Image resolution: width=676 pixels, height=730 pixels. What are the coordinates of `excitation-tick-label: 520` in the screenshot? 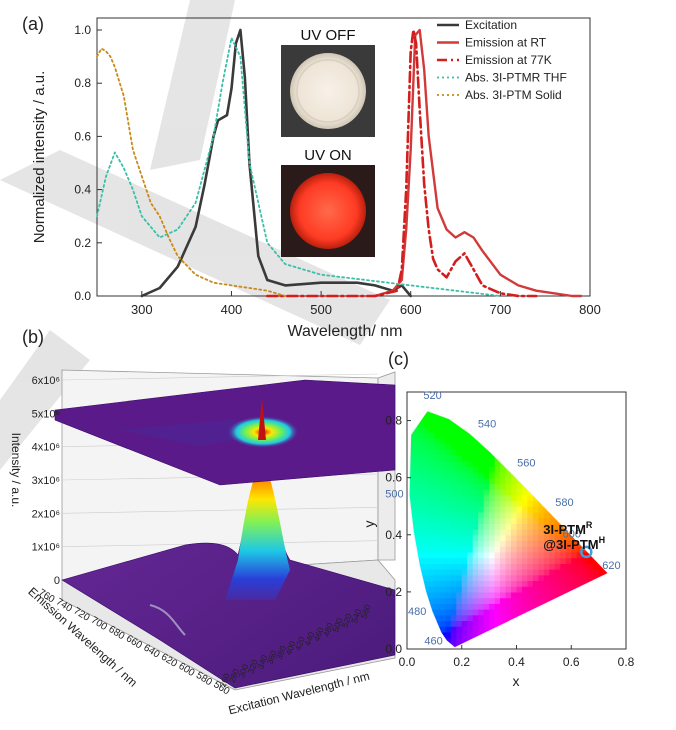 It's located at (347, 620).